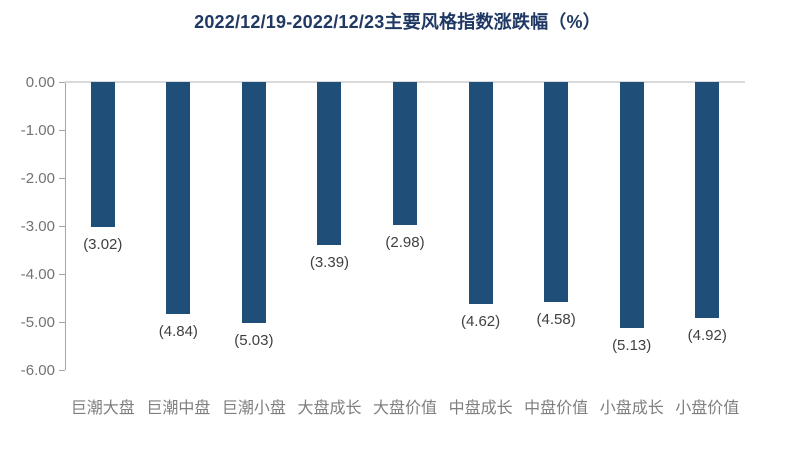  What do you see at coordinates (397, 22) in the screenshot?
I see `chart-title: 2022/12/19-2022/12/23主要风格指数涨跌幅（%）` at bounding box center [397, 22].